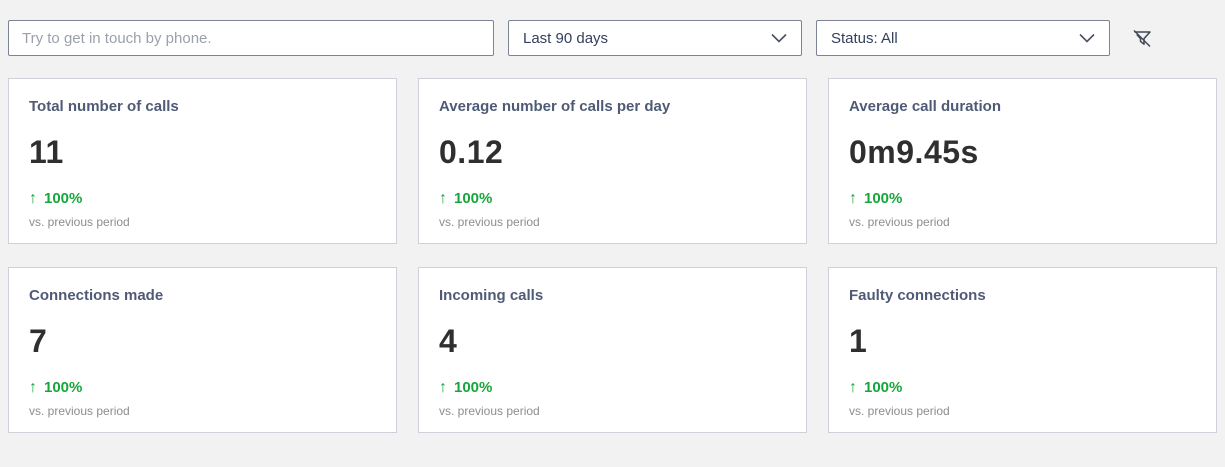 The width and height of the screenshot is (1225, 467). What do you see at coordinates (104, 106) in the screenshot?
I see `card-title: Total number of calls` at bounding box center [104, 106].